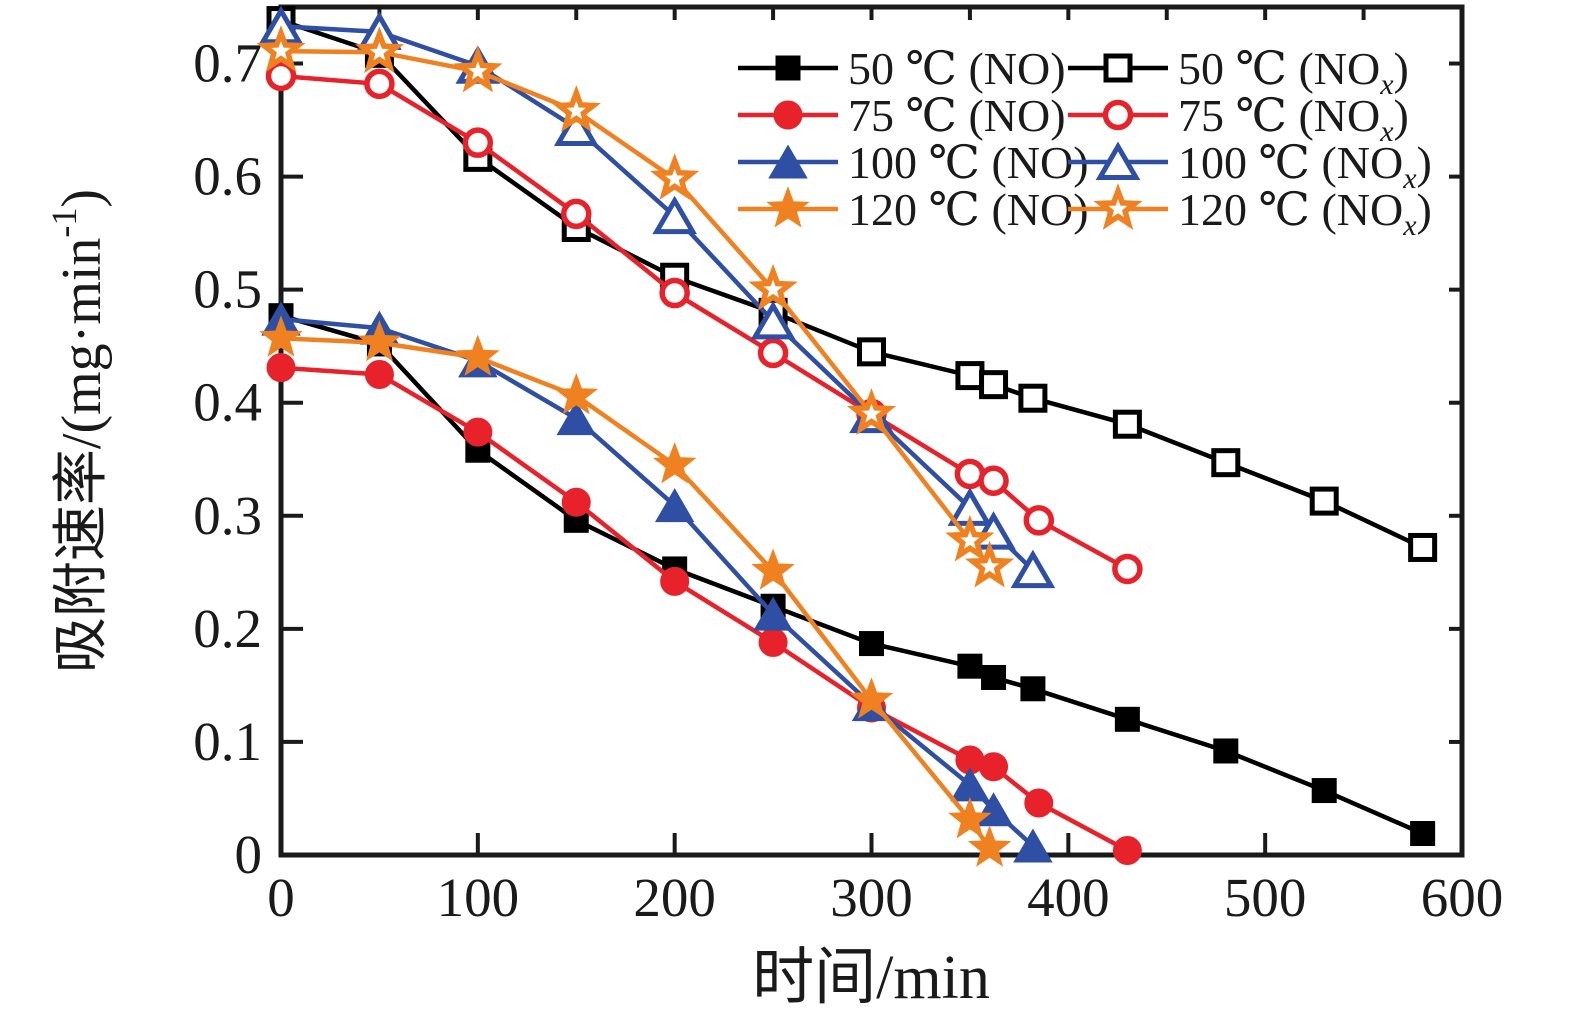 Image resolution: width=1575 pixels, height=1026 pixels. I want to click on x-tick-label: 0, so click(281, 897).